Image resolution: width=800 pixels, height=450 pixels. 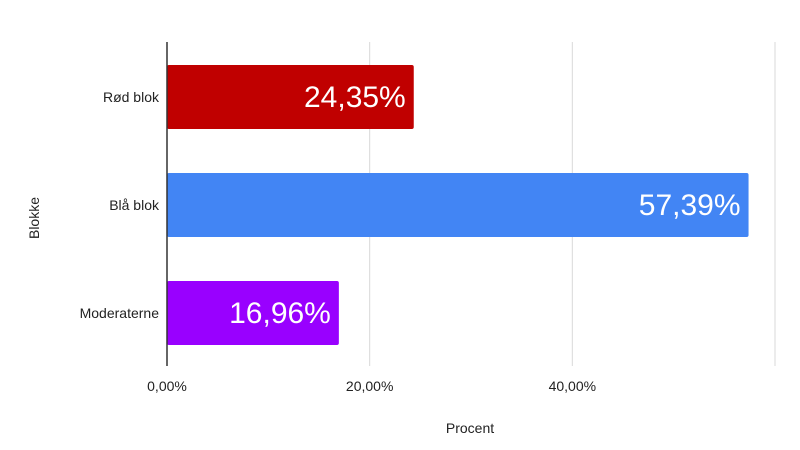 I want to click on x-tick-label: 0,00%, so click(x=167, y=386).